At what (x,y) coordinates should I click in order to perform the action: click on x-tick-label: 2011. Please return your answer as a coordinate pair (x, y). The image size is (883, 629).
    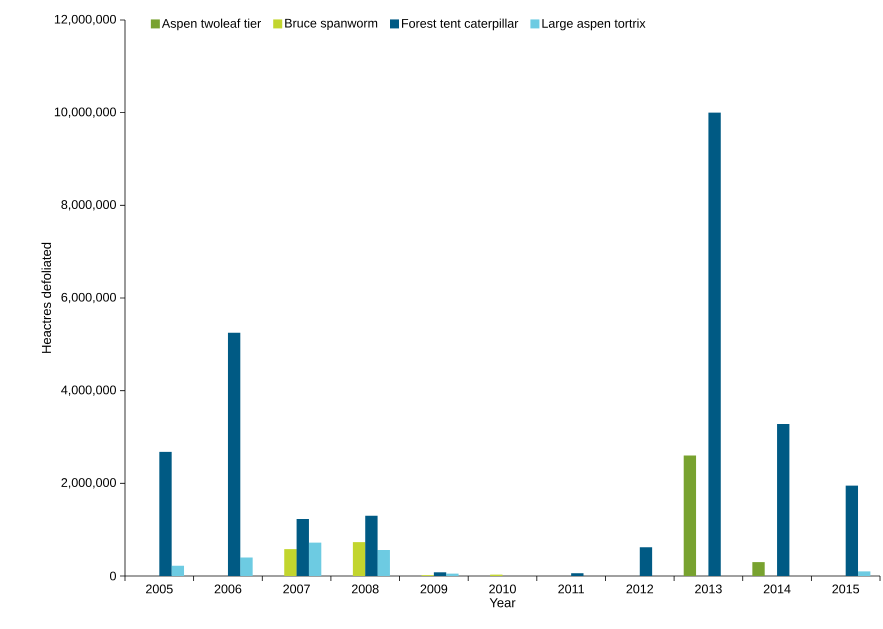
    Looking at the image, I should click on (571, 589).